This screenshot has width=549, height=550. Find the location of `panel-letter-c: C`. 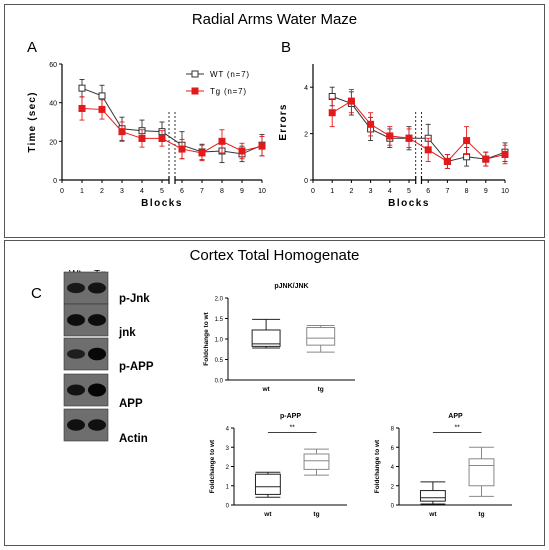

panel-letter-c: C is located at coordinates (36, 293).